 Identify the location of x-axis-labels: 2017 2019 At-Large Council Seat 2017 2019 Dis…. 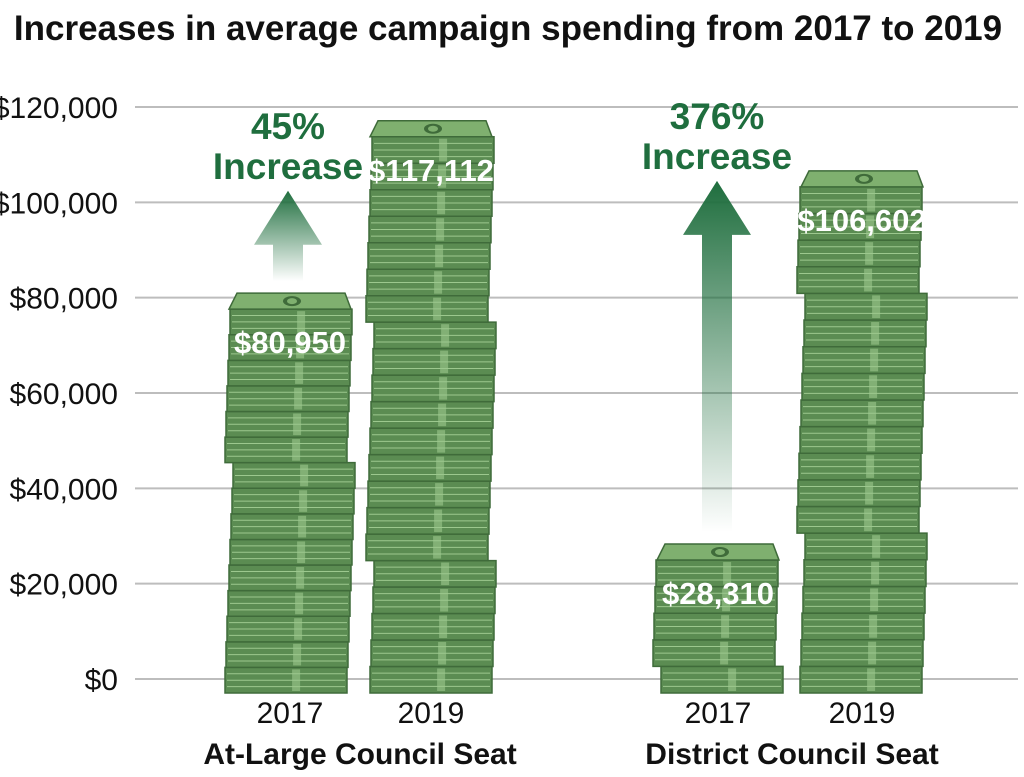
(570, 734).